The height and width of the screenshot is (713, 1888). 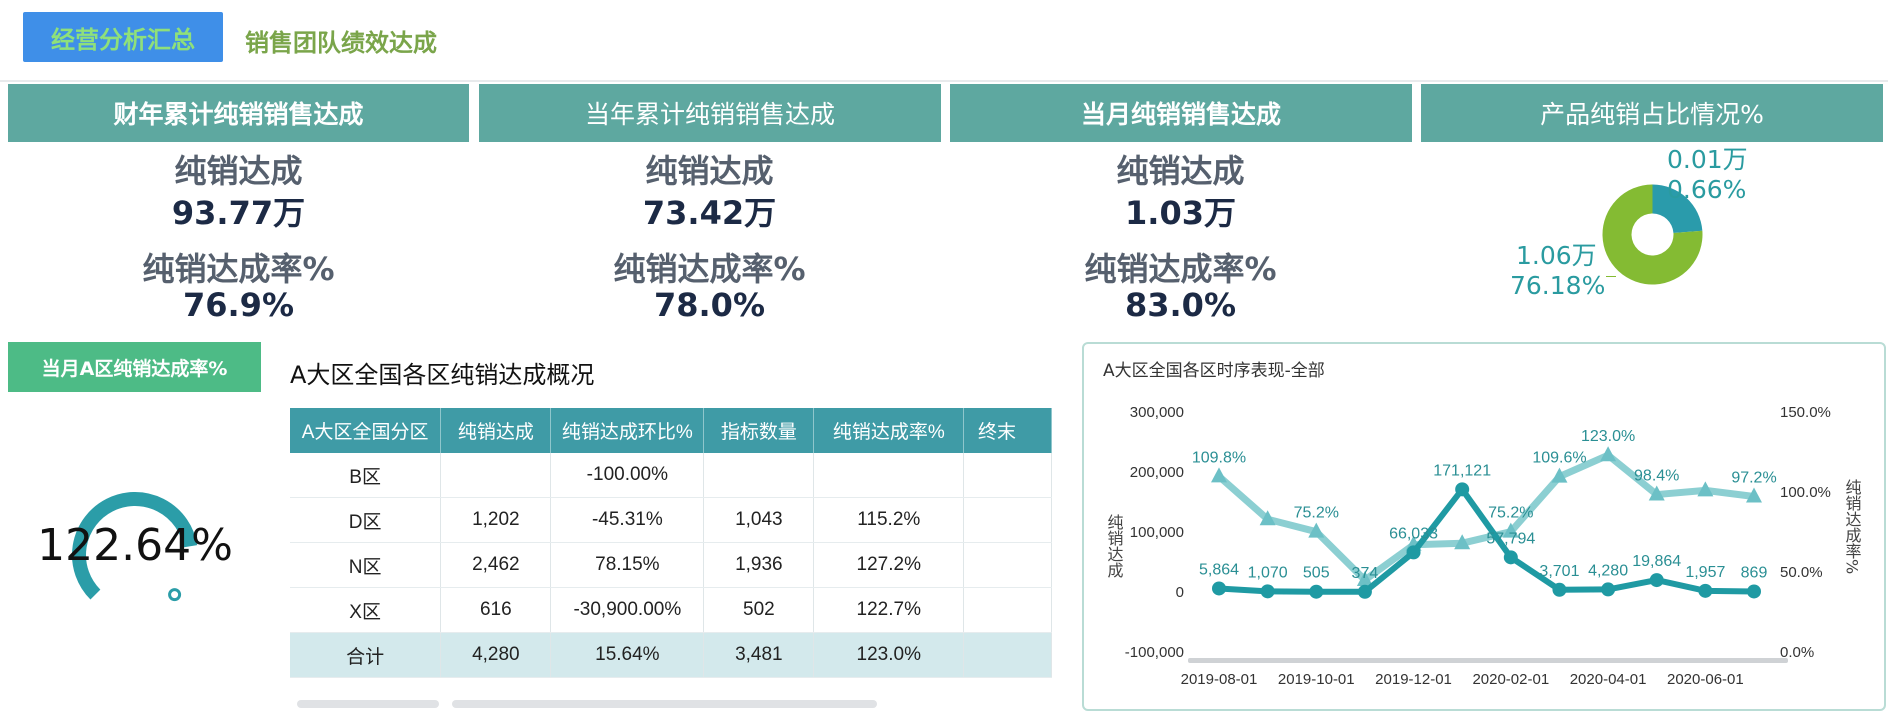 I want to click on cell: 合计, so click(x=366, y=655).